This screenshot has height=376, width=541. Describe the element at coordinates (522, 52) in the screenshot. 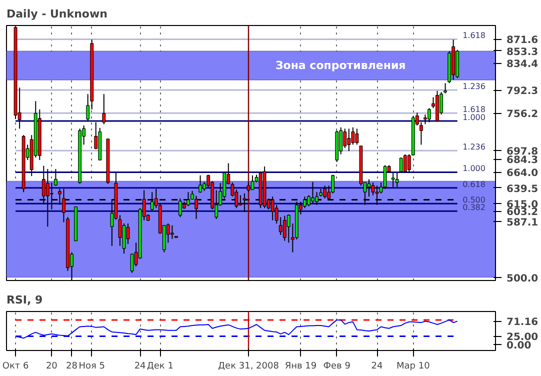

I see `y-tick-label: 853.3` at that location.